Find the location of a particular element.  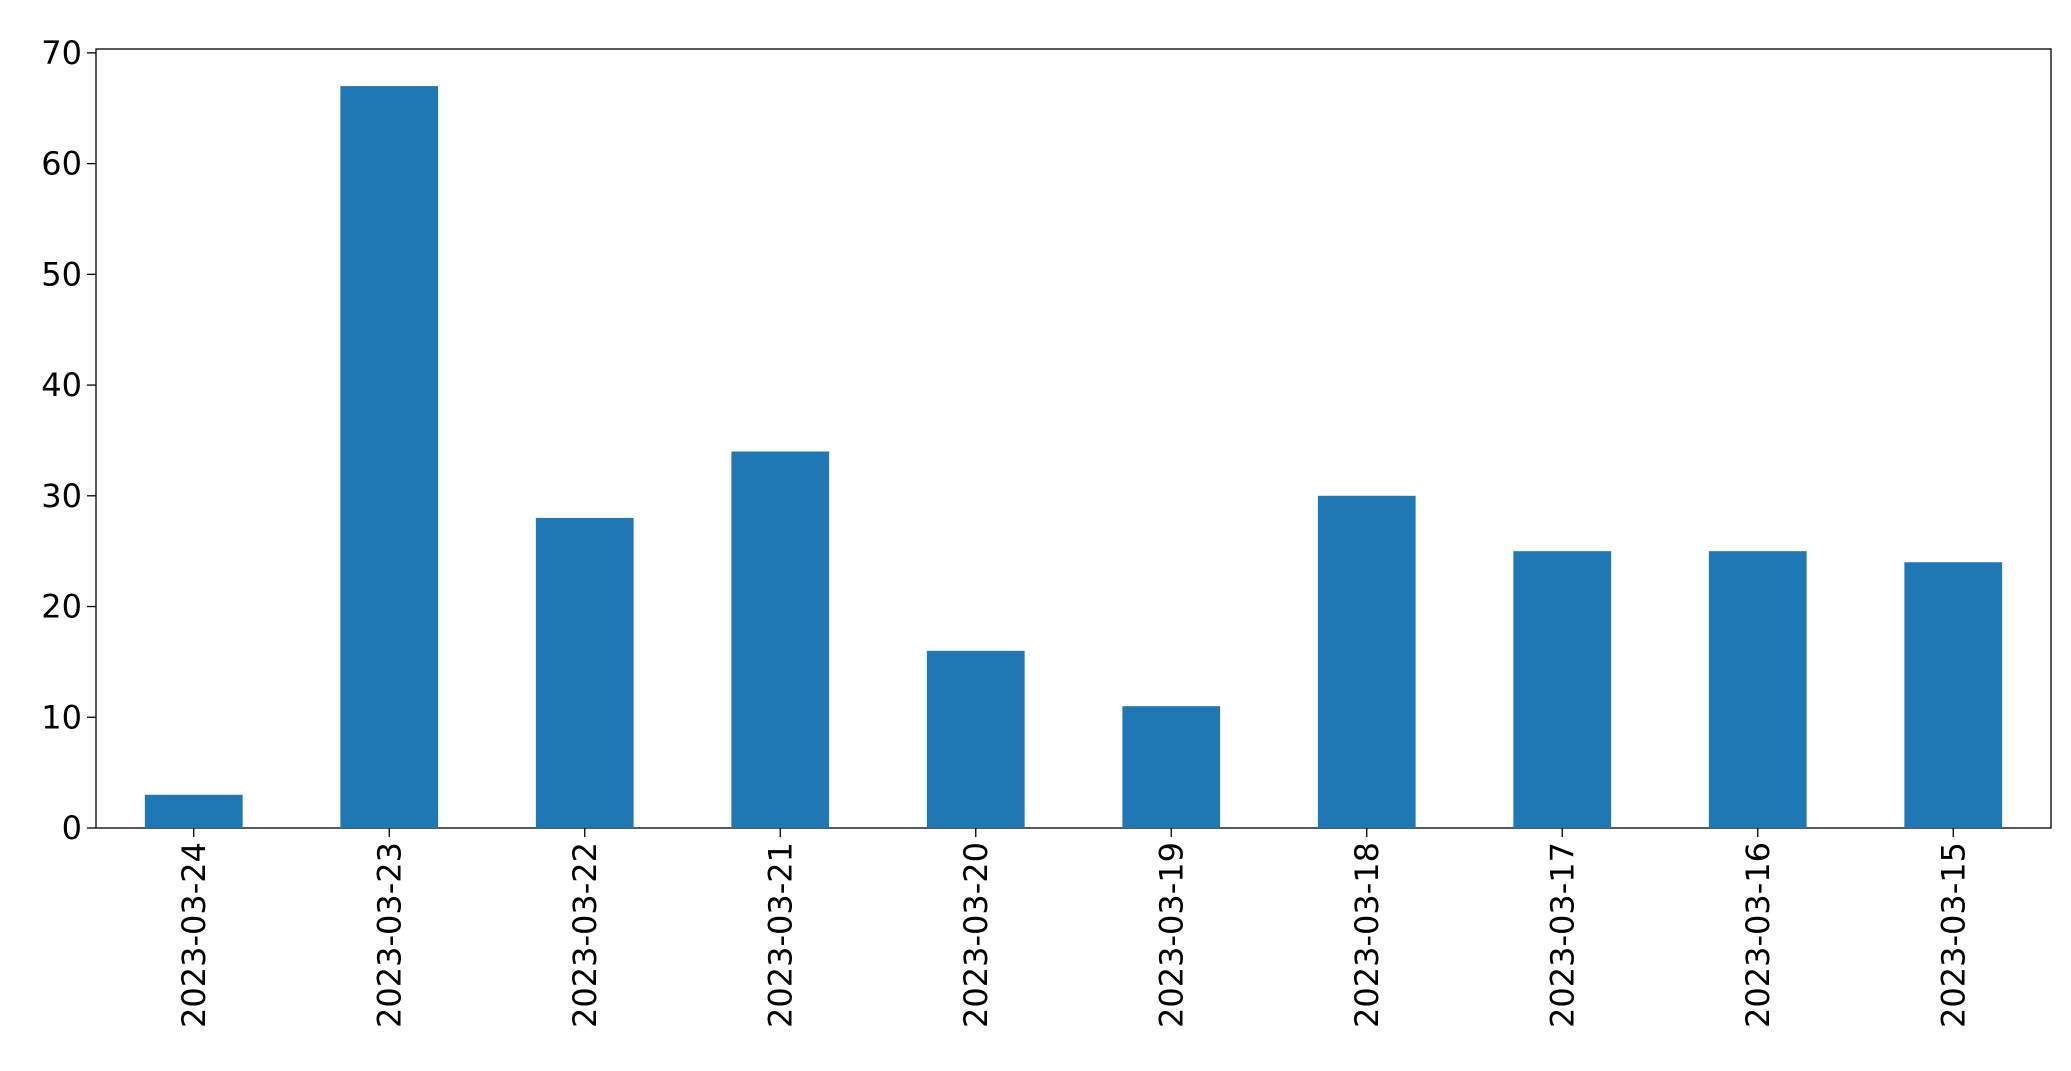

y-tick-label: 0 is located at coordinates (72, 828).